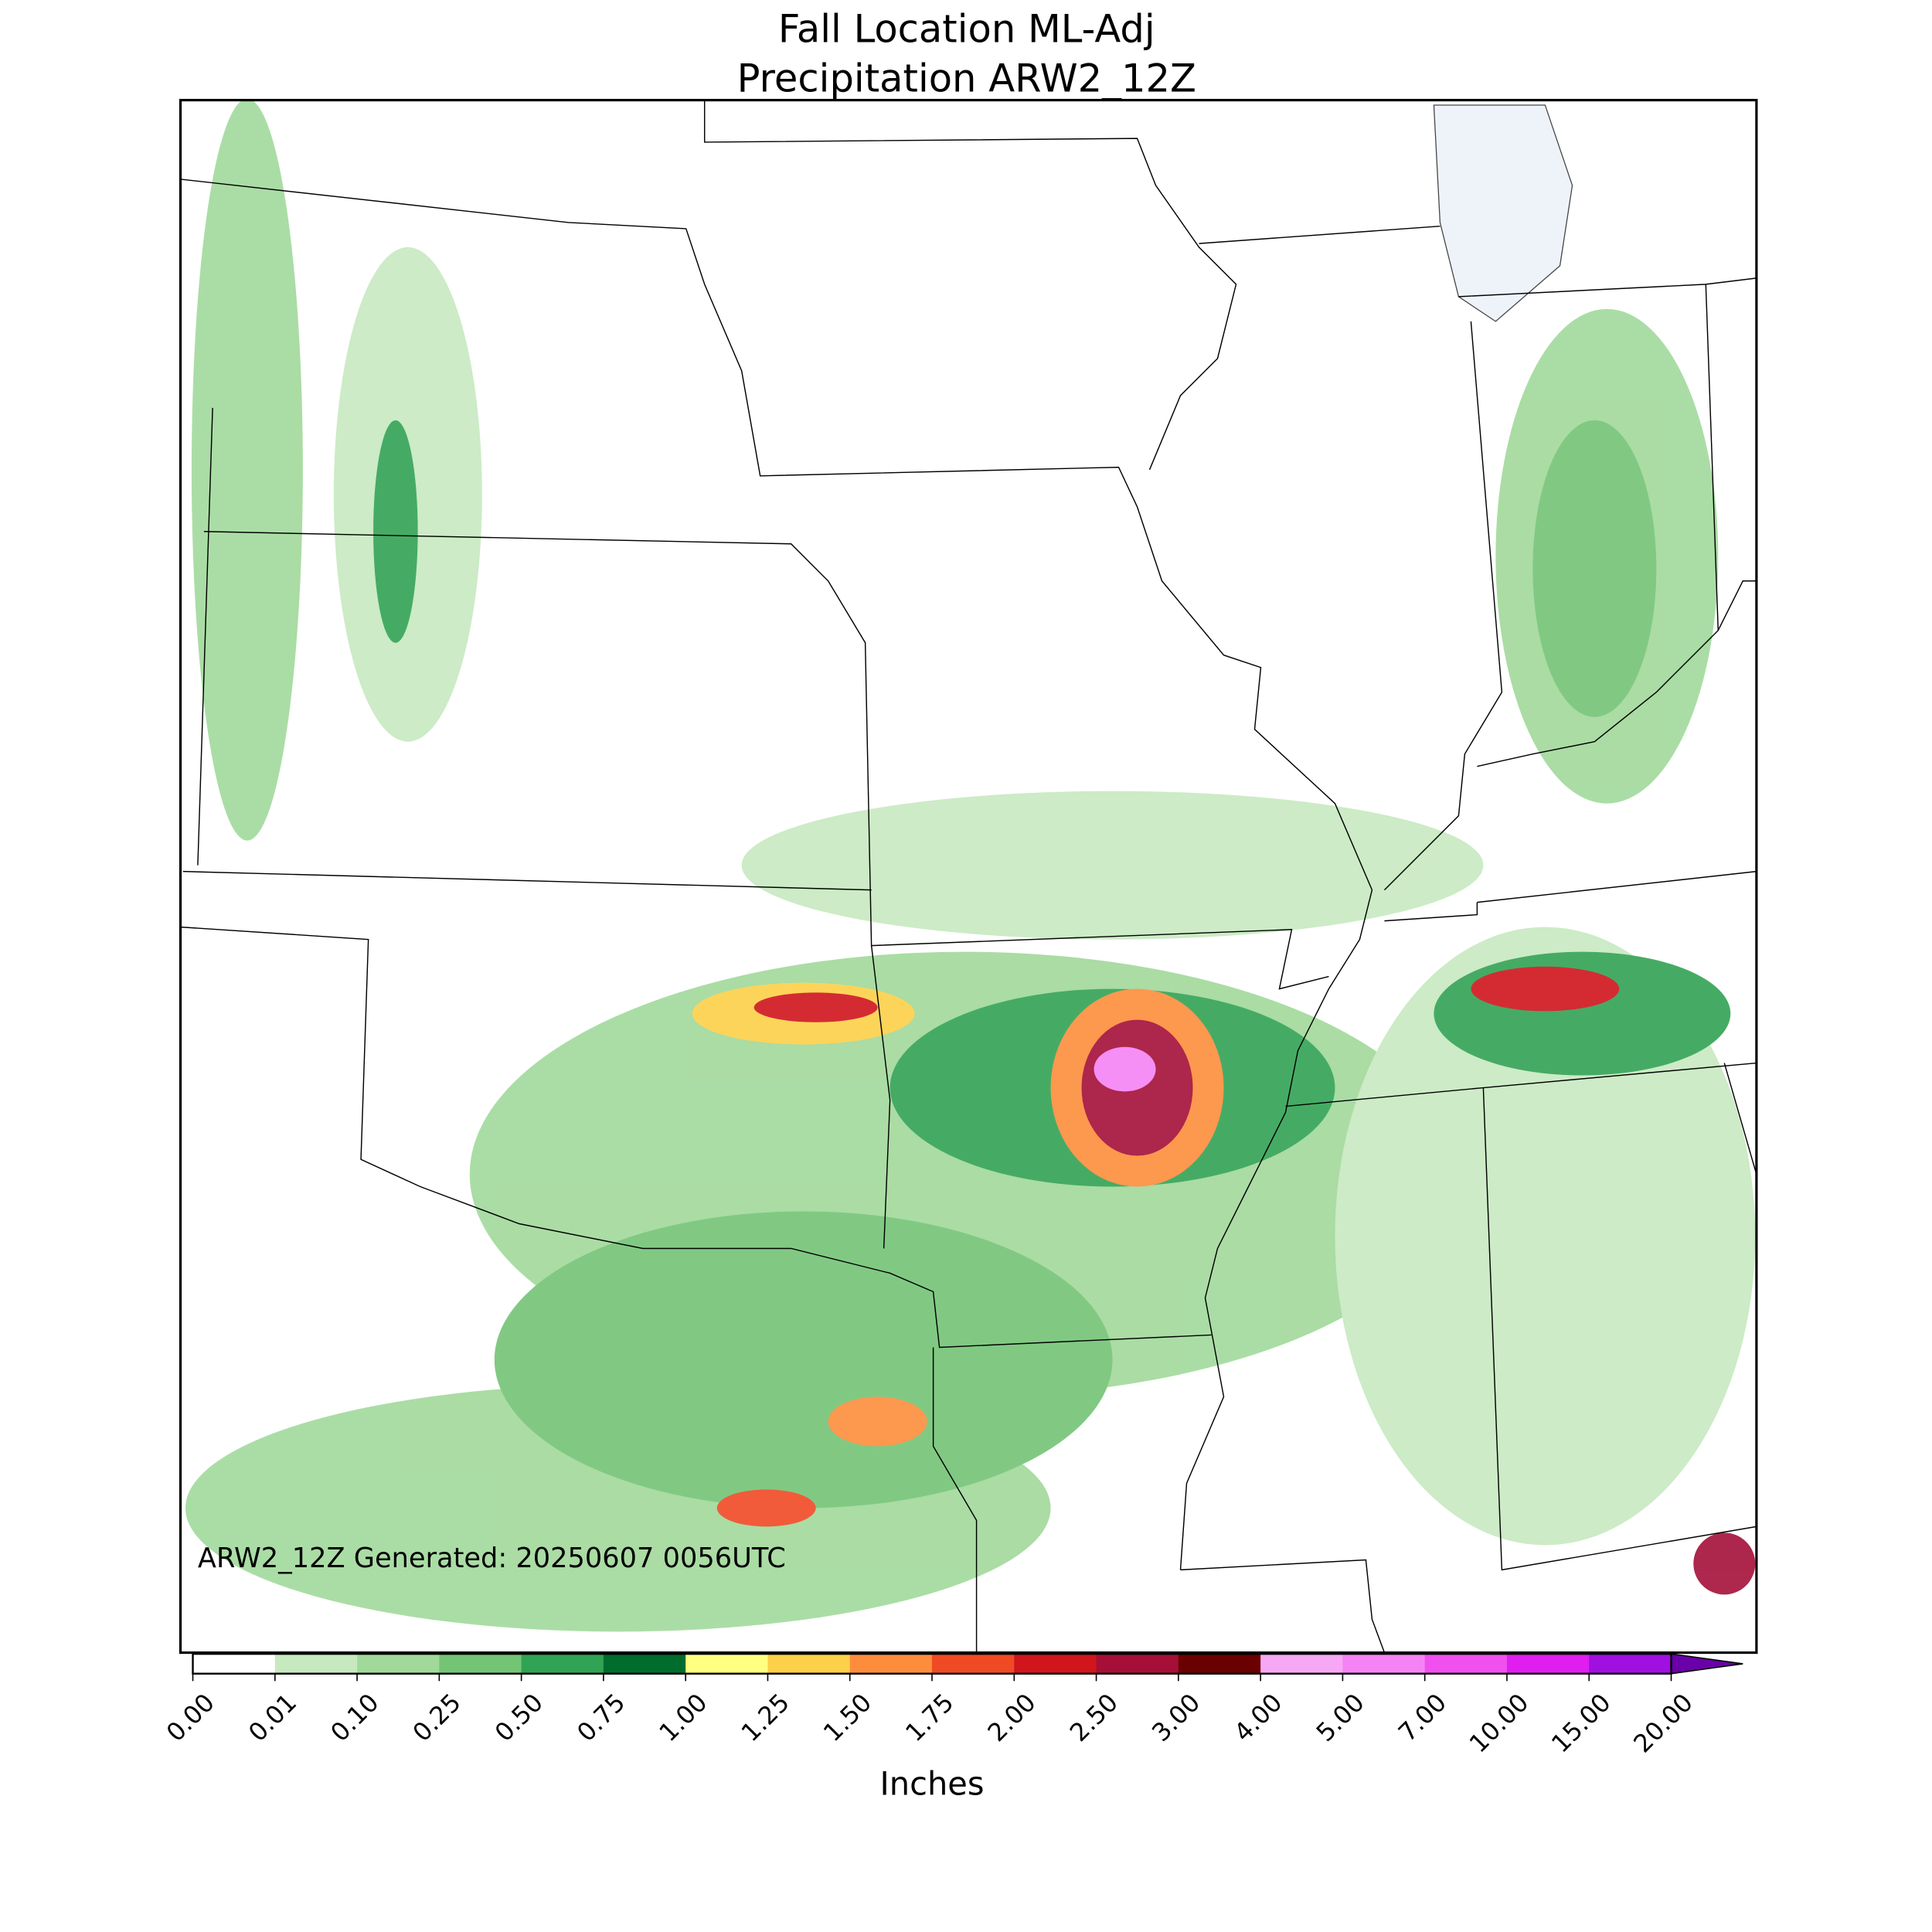 Image resolution: width=1932 pixels, height=1932 pixels. What do you see at coordinates (1012, 1717) in the screenshot?
I see `colorbar-tick-label: 2.00` at bounding box center [1012, 1717].